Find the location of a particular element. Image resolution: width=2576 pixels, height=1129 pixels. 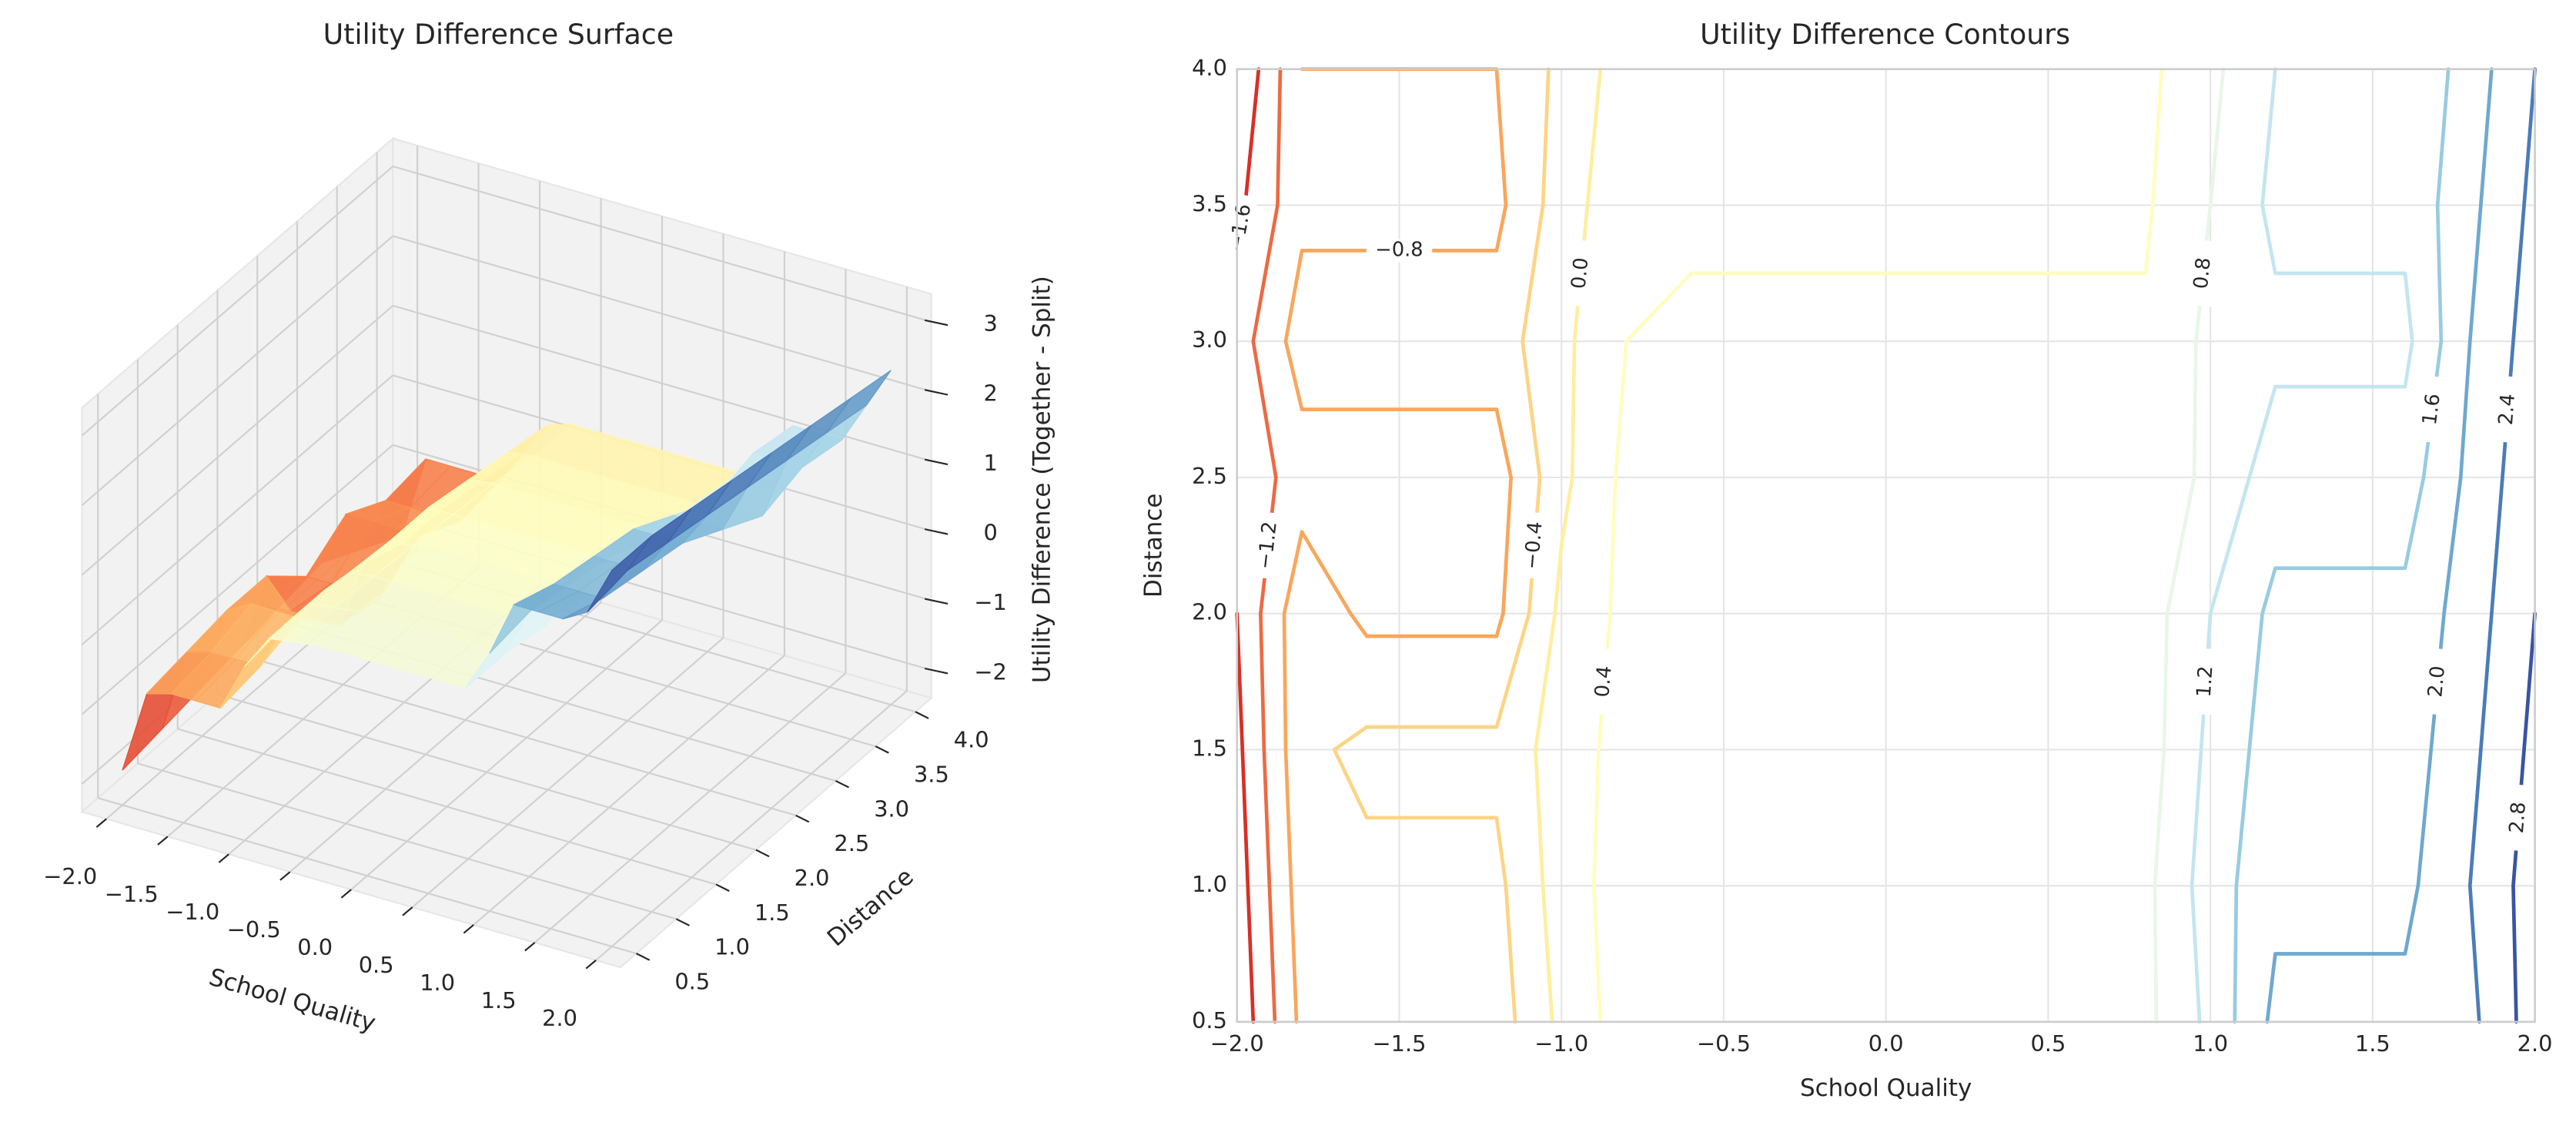

x-tick-label: 1.5 is located at coordinates (499, 1000).